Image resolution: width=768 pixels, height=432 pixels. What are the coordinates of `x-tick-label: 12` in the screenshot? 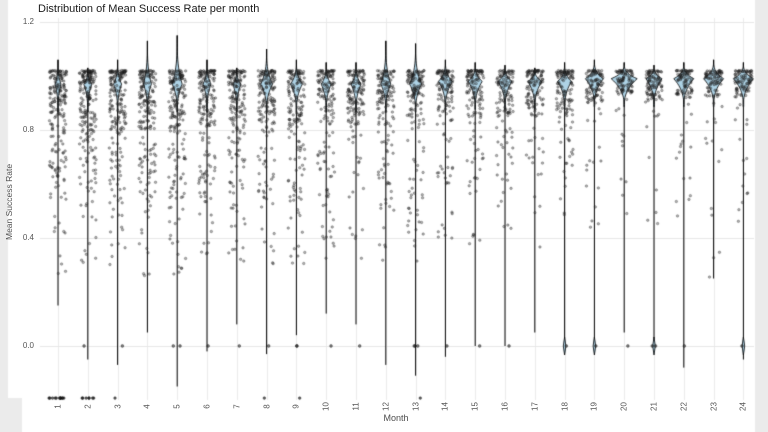 It's located at (386, 406).